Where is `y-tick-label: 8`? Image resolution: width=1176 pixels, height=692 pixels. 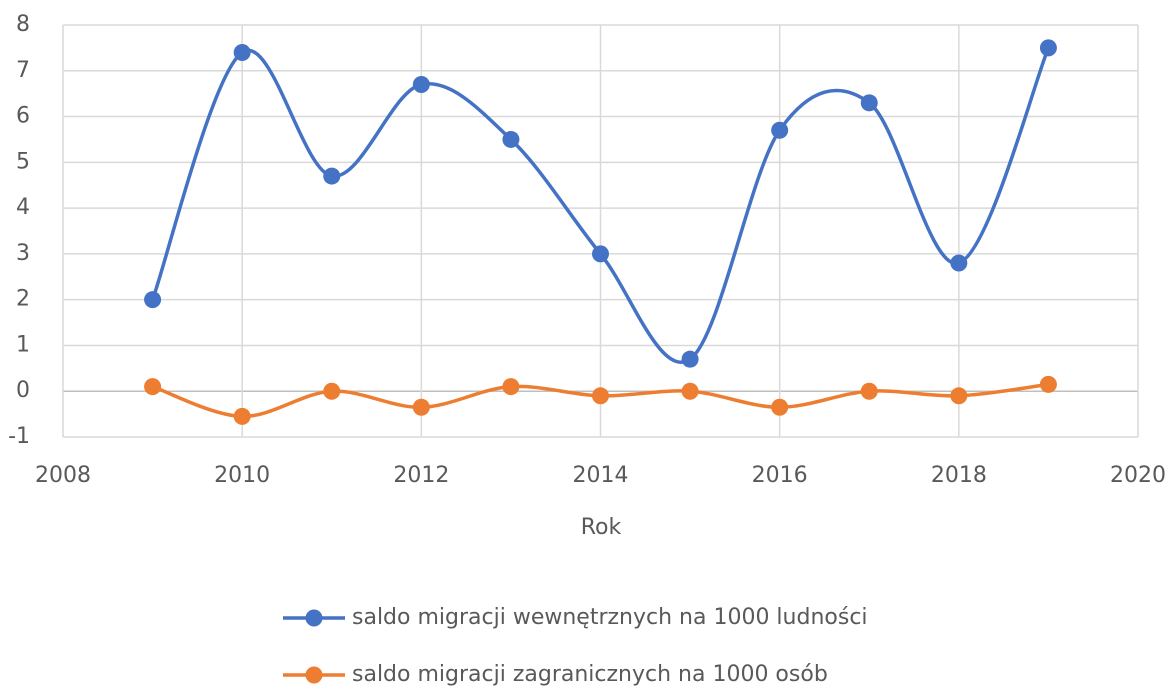
y-tick-label: 8 is located at coordinates (23, 24).